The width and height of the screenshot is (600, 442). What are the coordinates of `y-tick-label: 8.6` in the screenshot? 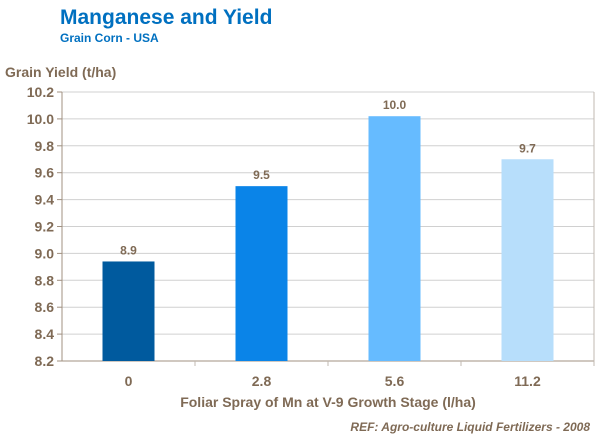 It's located at (45, 307).